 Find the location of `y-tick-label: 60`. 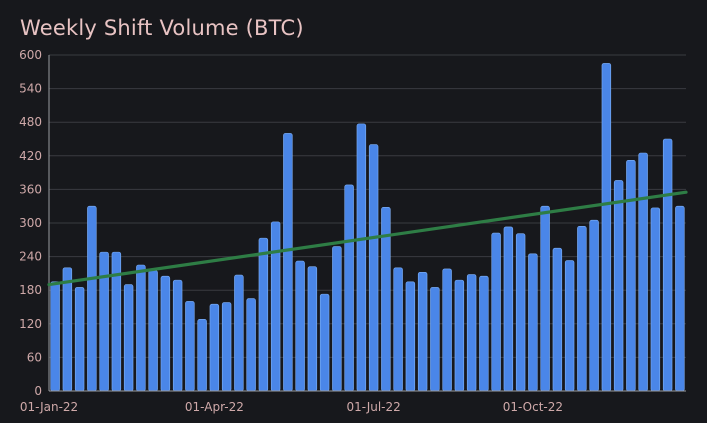

y-tick-label: 60 is located at coordinates (34, 357).